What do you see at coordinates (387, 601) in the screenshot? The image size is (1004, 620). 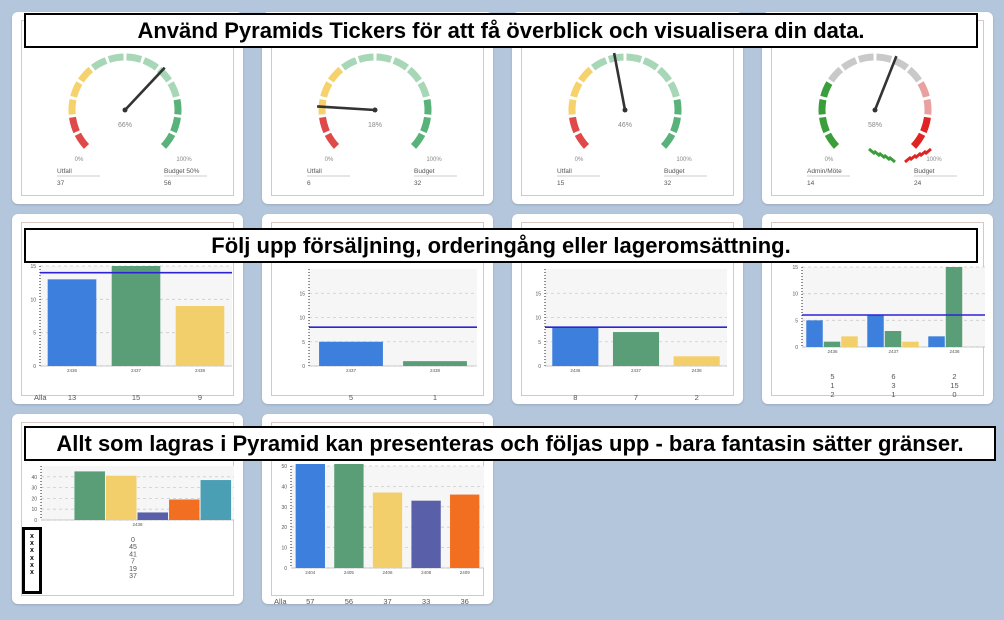 I see `footer-value: 37` at bounding box center [387, 601].